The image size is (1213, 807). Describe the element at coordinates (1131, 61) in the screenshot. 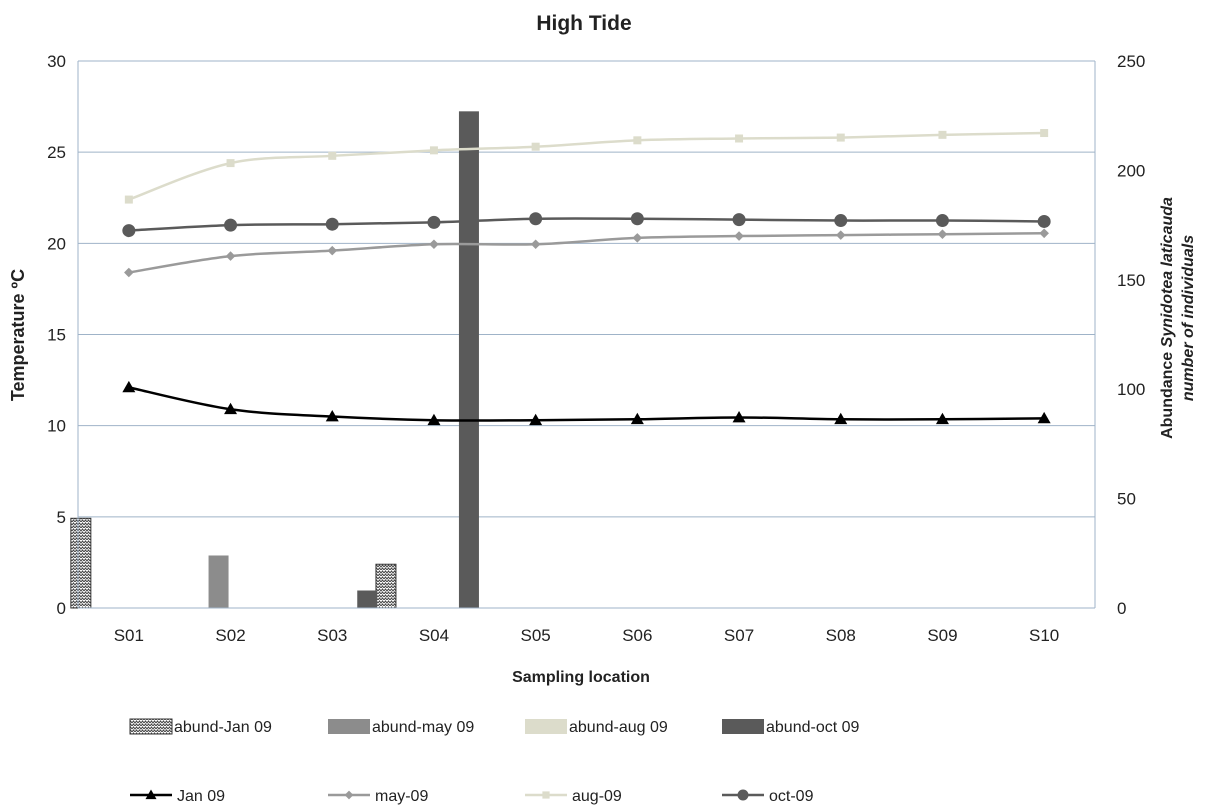

I see `y2-tick-label: 250` at that location.